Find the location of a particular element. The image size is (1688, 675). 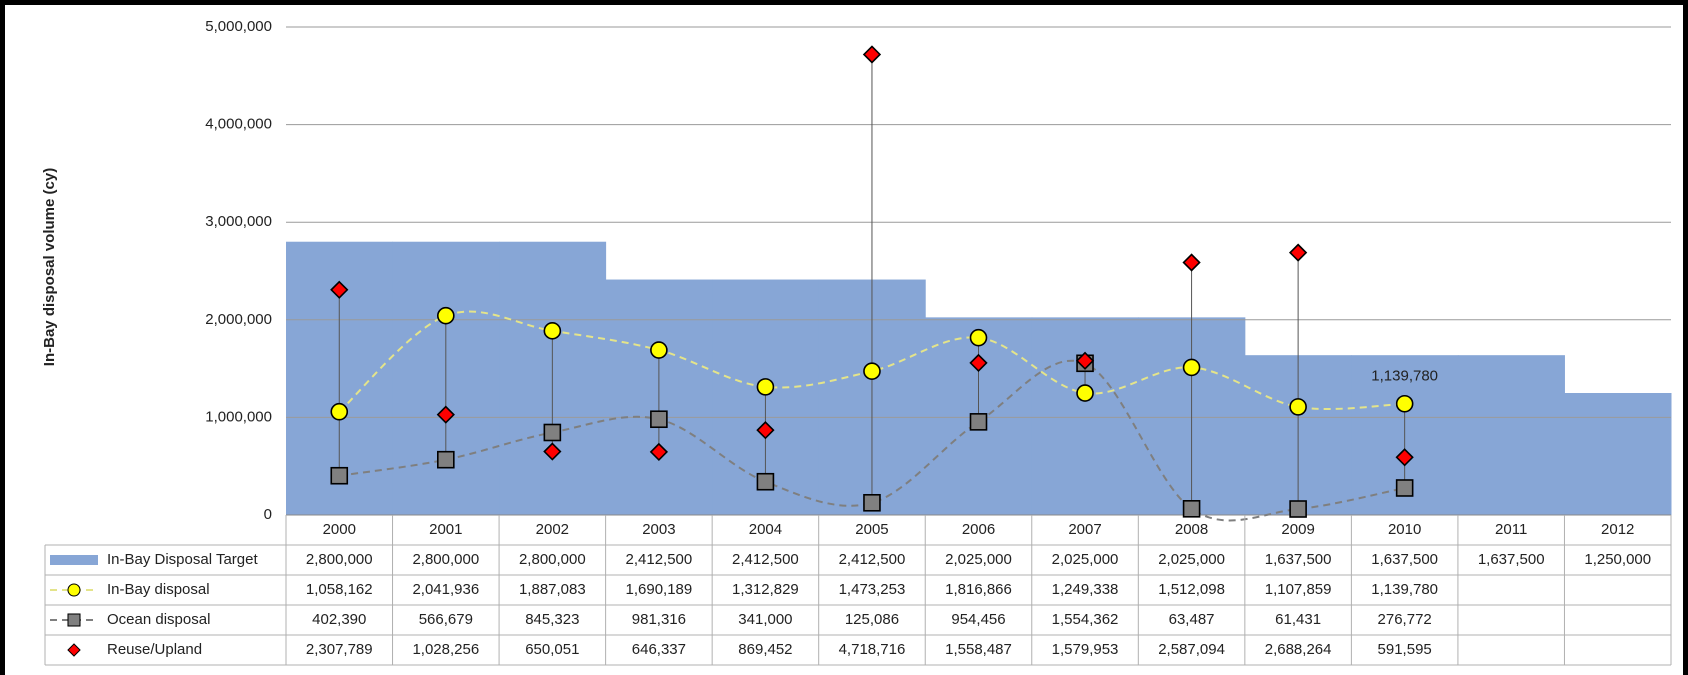

table-cell: 63,487 is located at coordinates (1192, 619).